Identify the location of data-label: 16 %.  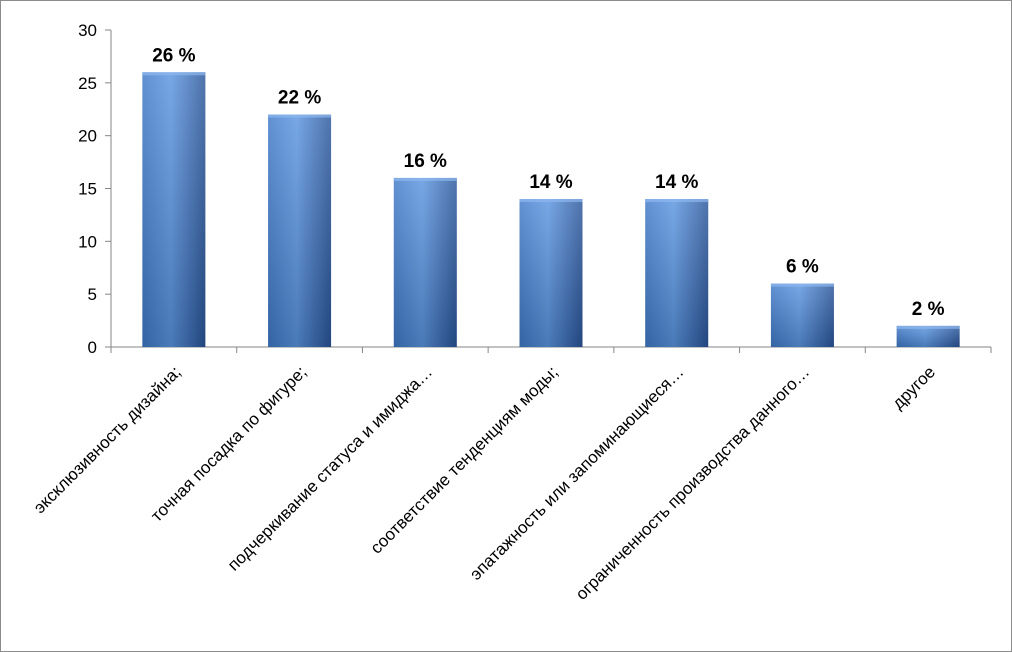
(425, 161).